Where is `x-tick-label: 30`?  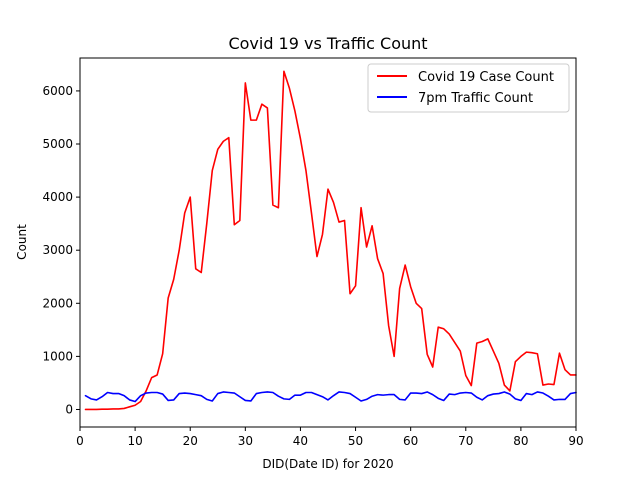
x-tick-label: 30 is located at coordinates (245, 441).